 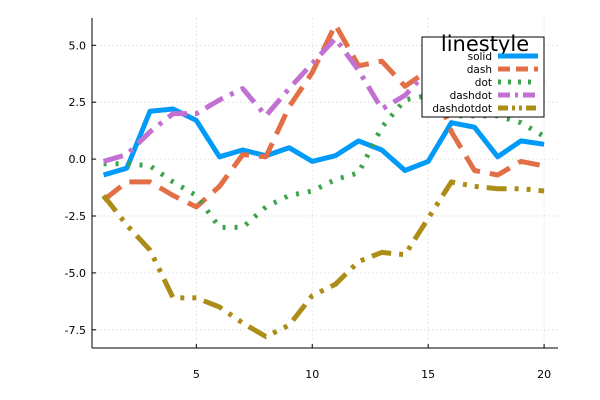 What do you see at coordinates (75, 273) in the screenshot?
I see `y-tick-label: -5.0` at bounding box center [75, 273].